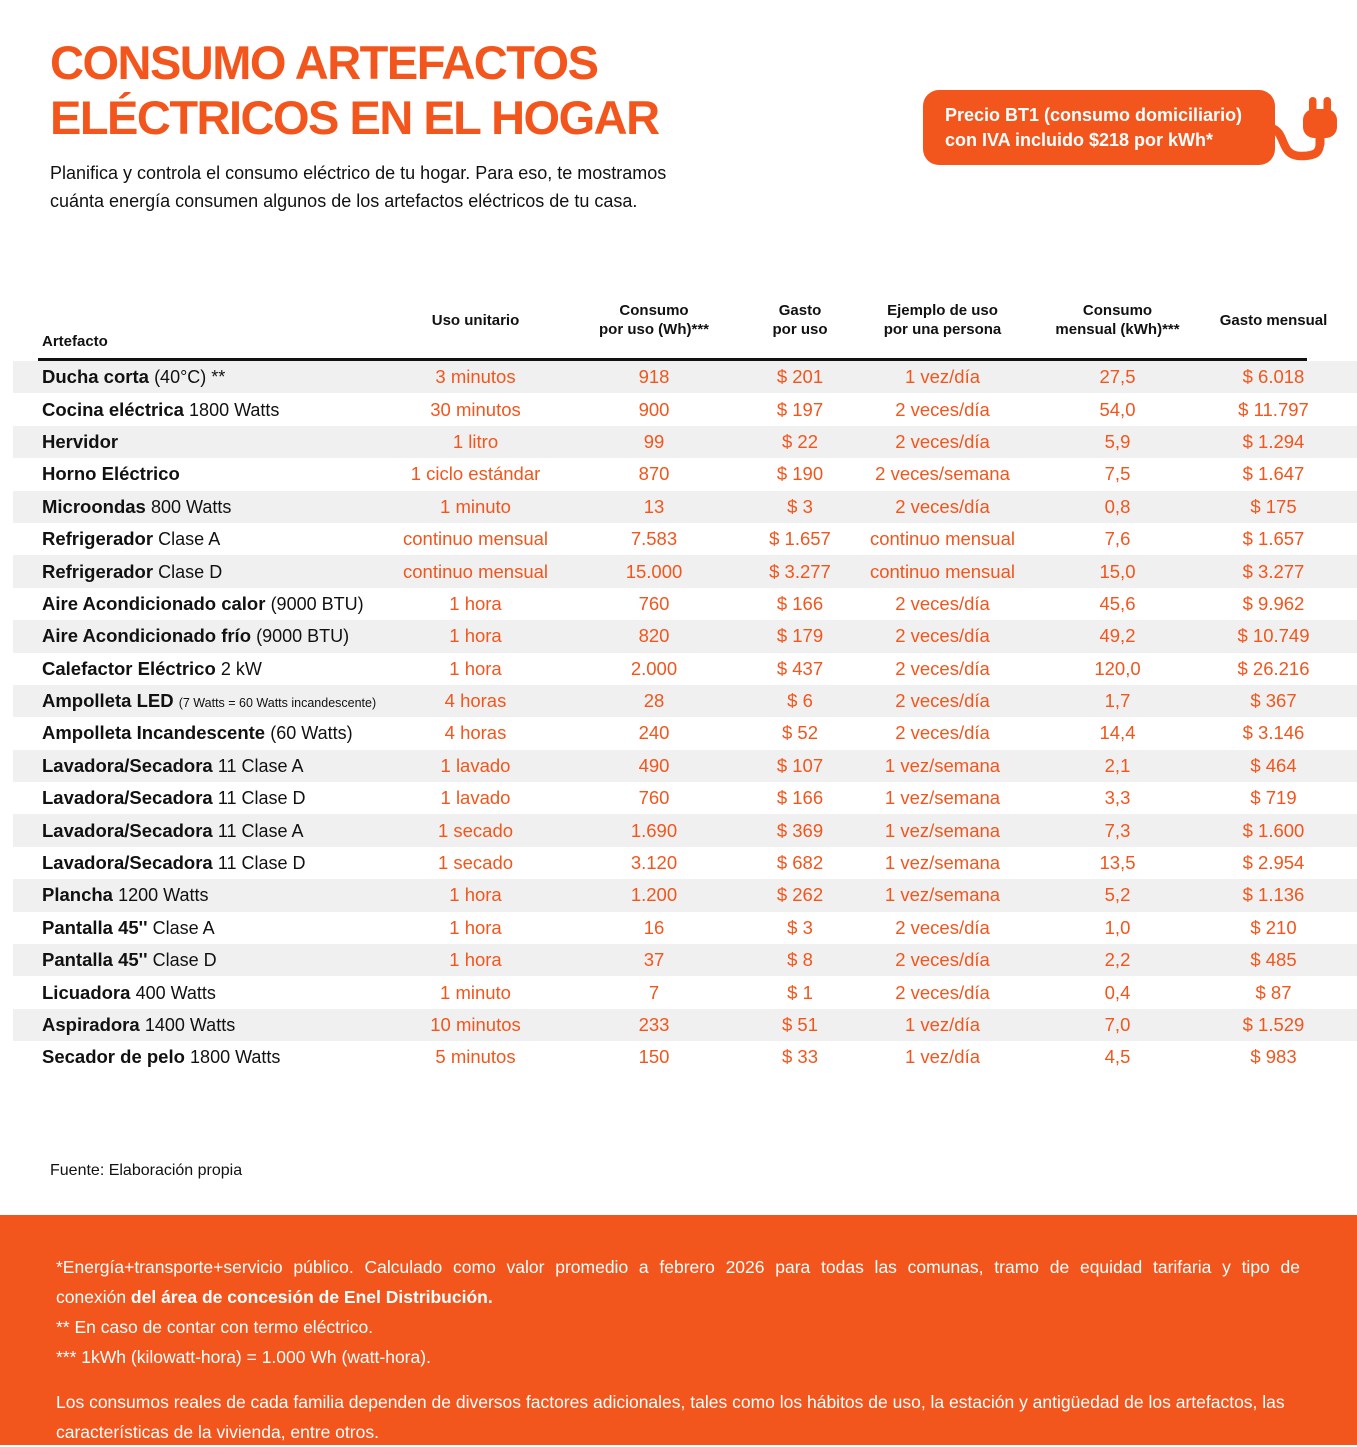 This screenshot has height=1447, width=1357. Describe the element at coordinates (1273, 895) in the screenshot. I see `gasto-mensual-value: $ 1.136` at that location.